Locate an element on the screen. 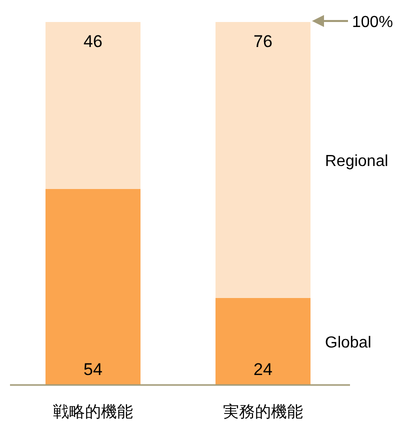  data-label: 24 is located at coordinates (263, 369).